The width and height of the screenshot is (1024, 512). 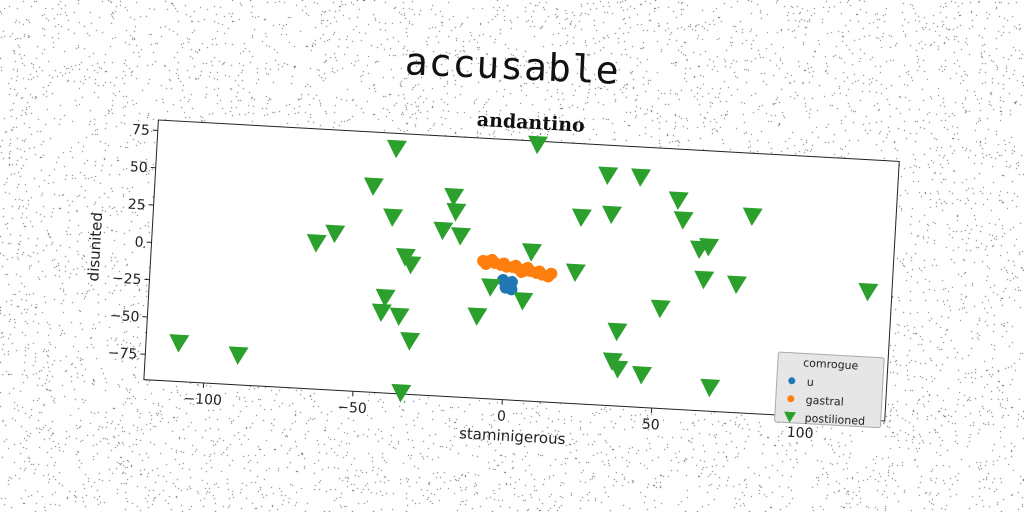 What do you see at coordinates (650, 424) in the screenshot?
I see `x-tick-label: 50` at bounding box center [650, 424].